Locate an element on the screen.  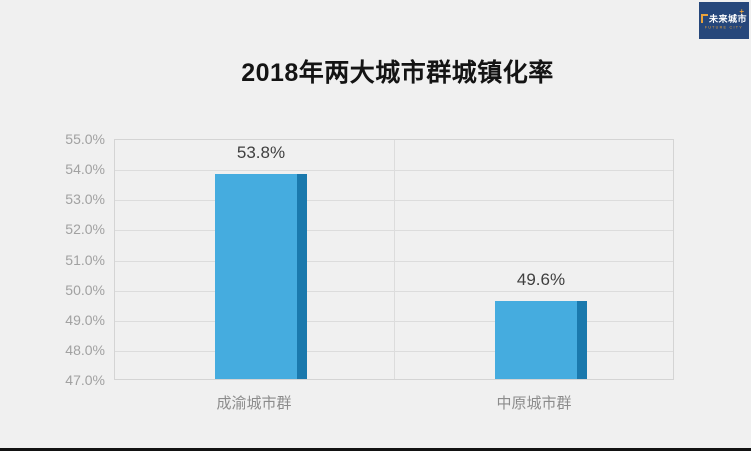
y-tick-label: 54.0% is located at coordinates (85, 169).